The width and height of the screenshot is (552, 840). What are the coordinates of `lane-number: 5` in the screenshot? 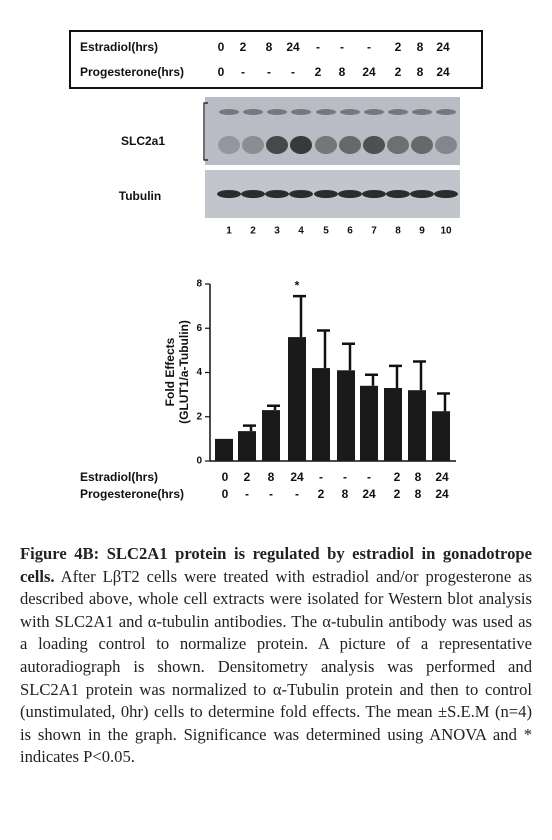 It's located at (326, 231).